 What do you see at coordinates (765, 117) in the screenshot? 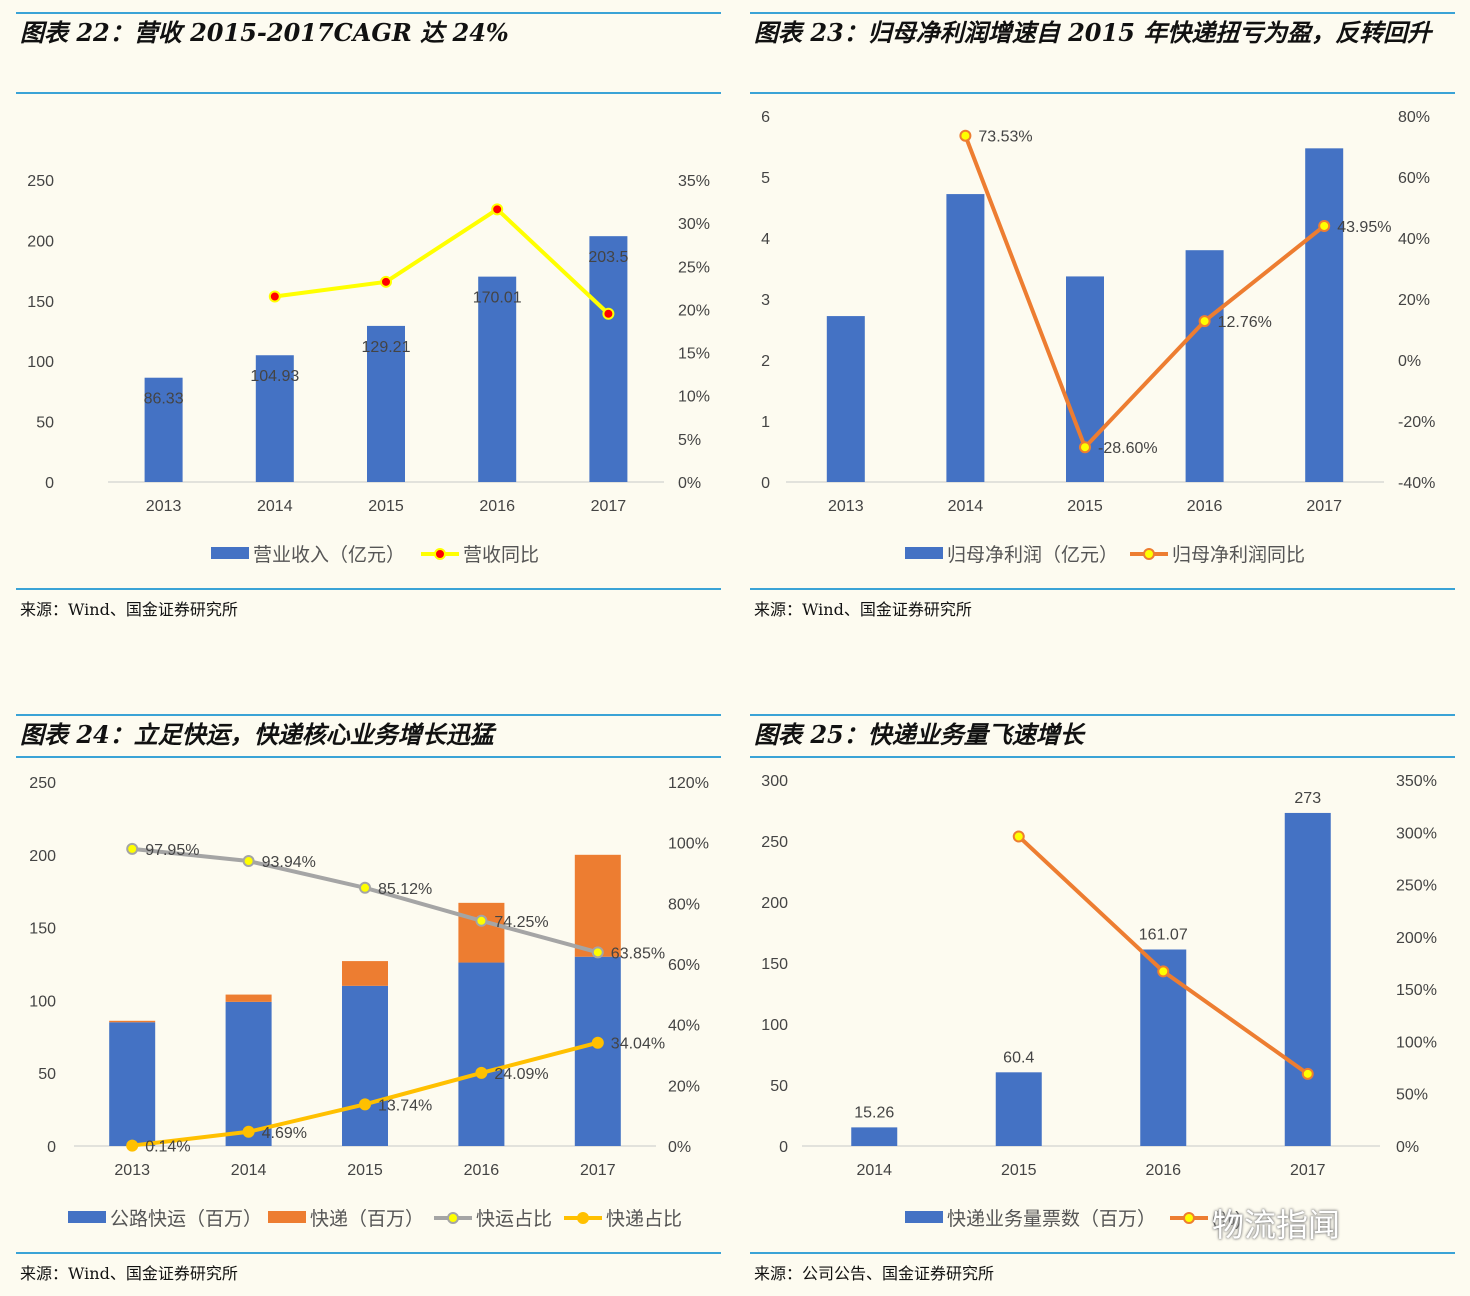
I see `y-left-tick-label: 6` at bounding box center [765, 117].